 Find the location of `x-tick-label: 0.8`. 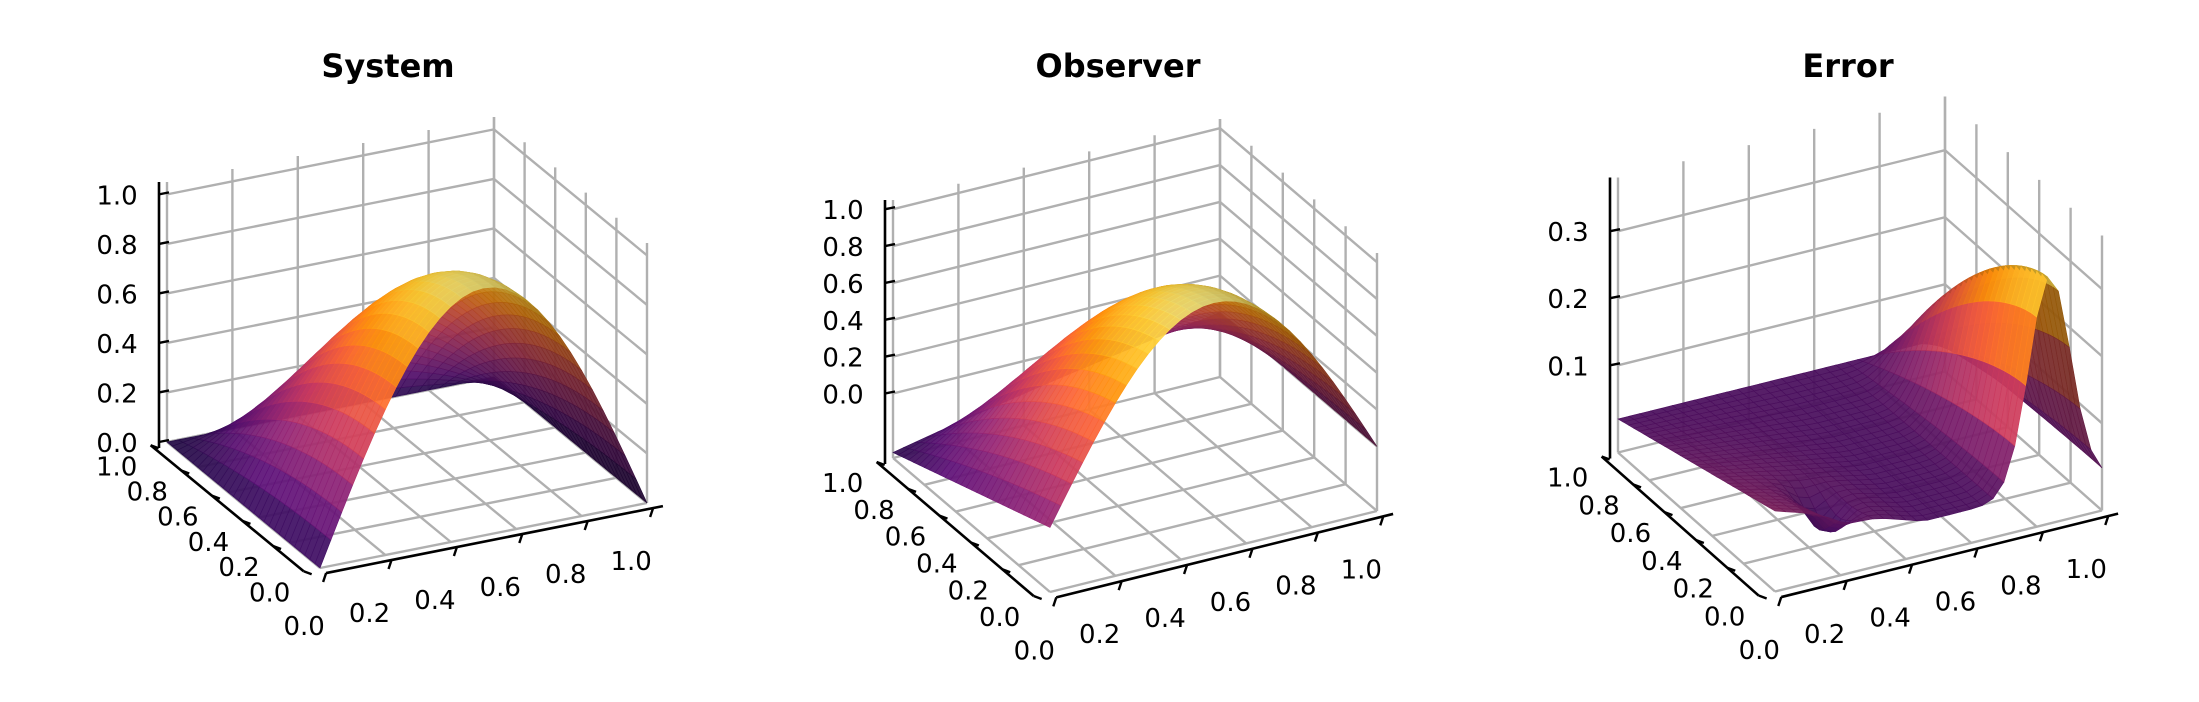

x-tick-label: 0.8 is located at coordinates (1295, 587).